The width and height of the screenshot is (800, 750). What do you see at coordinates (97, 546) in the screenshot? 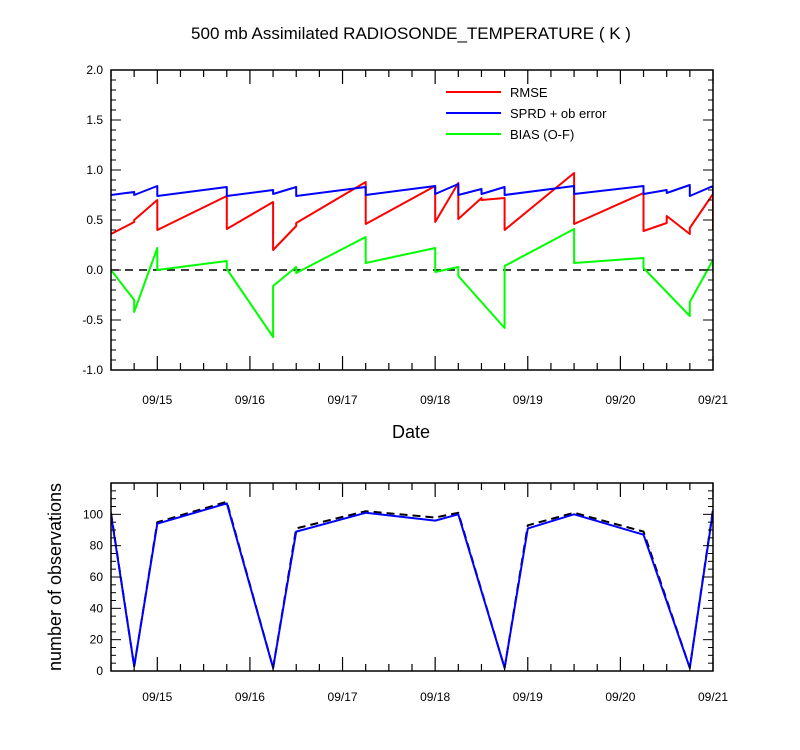
I see `y-tick-label: 80` at bounding box center [97, 546].